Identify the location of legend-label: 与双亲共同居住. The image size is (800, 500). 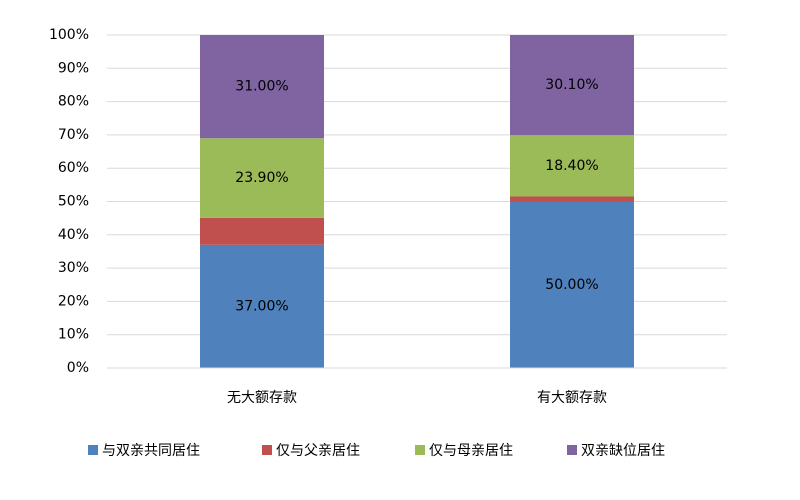
(151, 451).